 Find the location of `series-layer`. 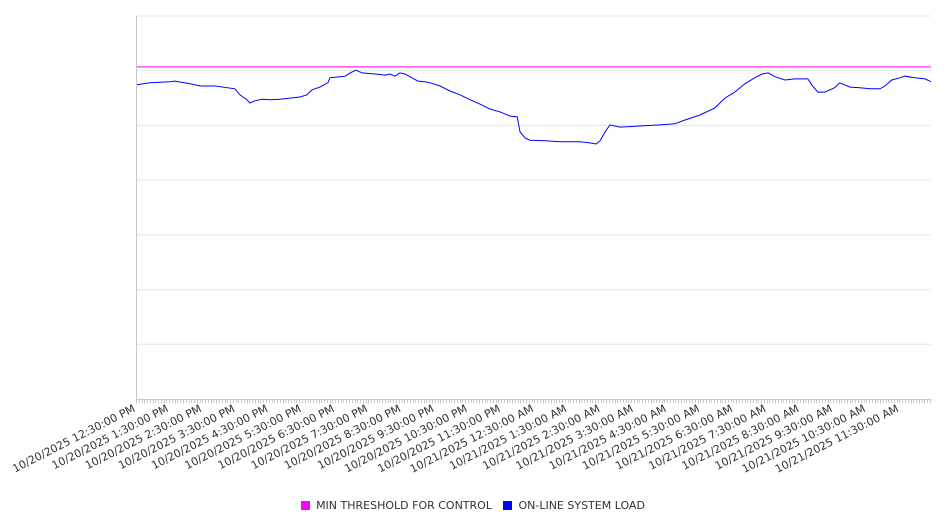

series-layer is located at coordinates (533, 105).